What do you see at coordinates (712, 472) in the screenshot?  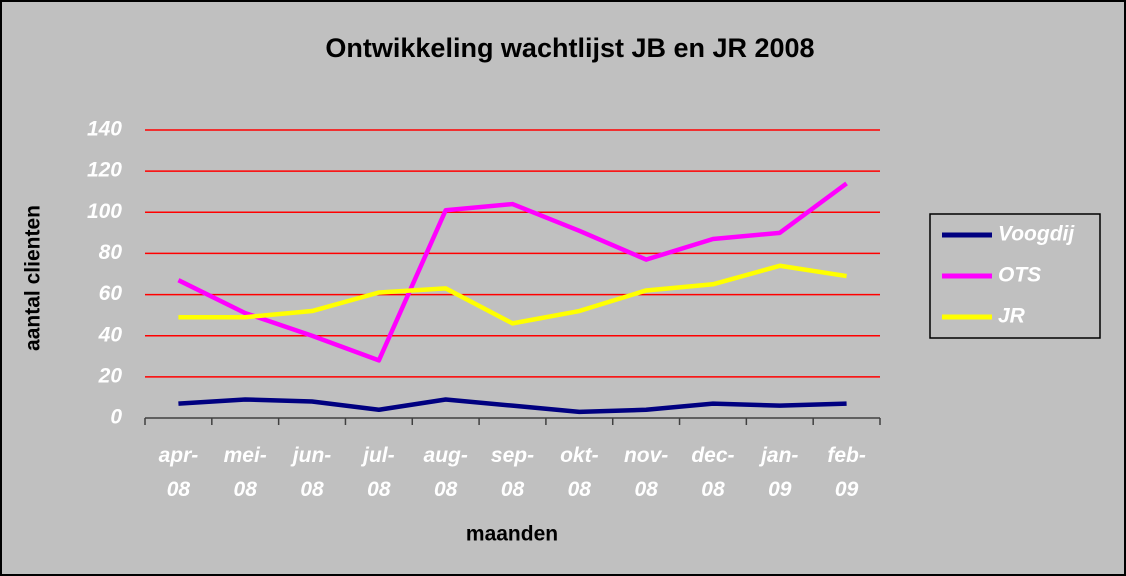 I see `x-tick-label: dec-08` at bounding box center [712, 472].